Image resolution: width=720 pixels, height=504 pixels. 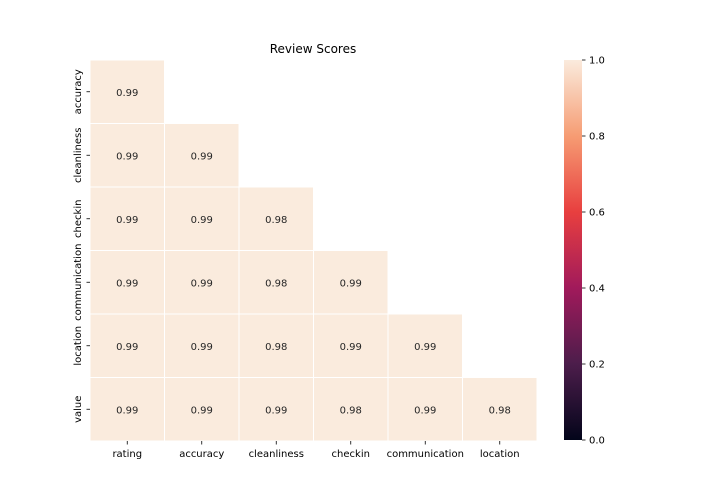 I want to click on y-tick-label: value, so click(x=78, y=409).